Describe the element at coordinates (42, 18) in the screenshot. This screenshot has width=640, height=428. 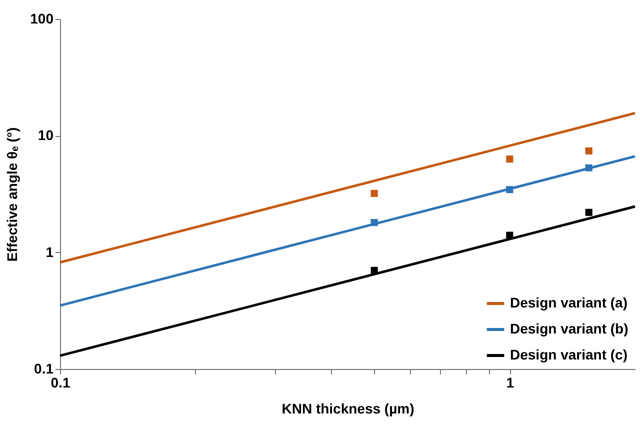
I see `y-tick-label: 100` at that location.